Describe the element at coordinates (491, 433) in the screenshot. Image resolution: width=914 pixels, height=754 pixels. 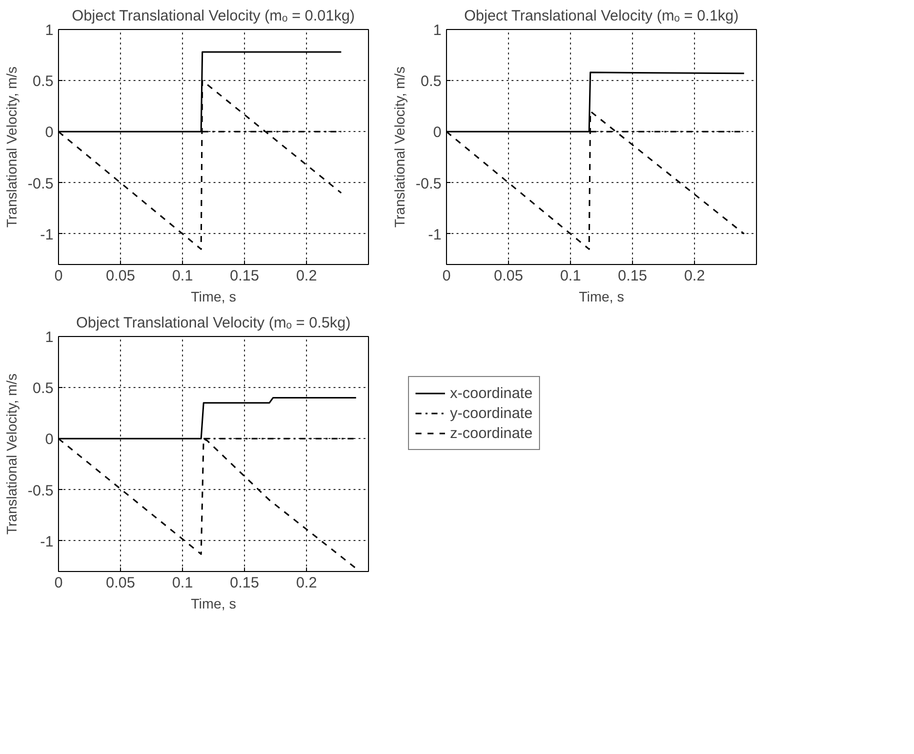
I see `legend-label: z-coordinate` at that location.